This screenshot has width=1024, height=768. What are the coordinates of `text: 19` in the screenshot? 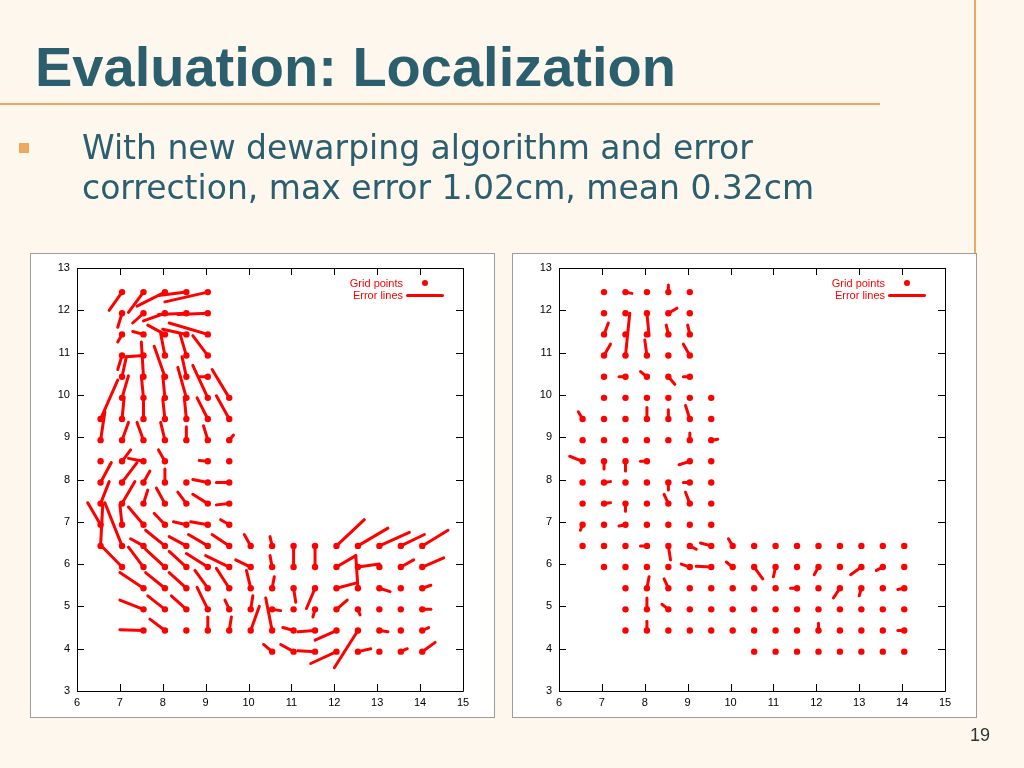 It's located at (979, 735).